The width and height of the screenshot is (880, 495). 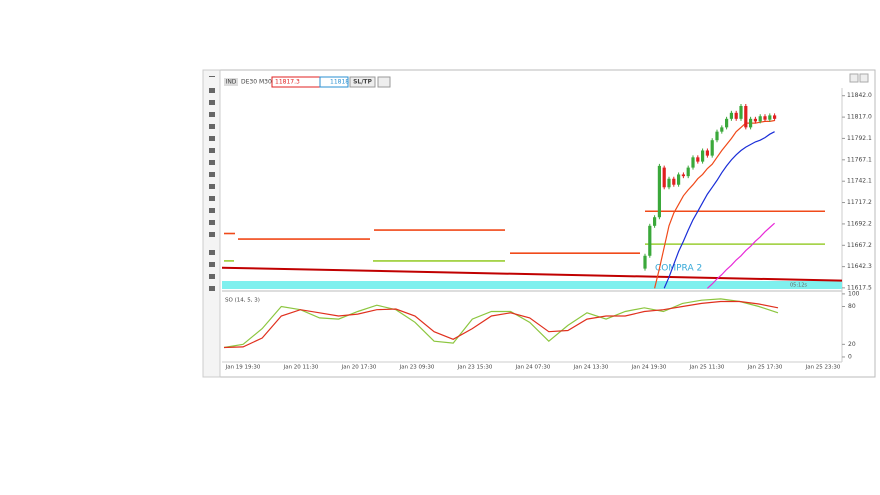 I want to click on oscillator-title: SO (14, 5, 3), so click(x=242, y=301).